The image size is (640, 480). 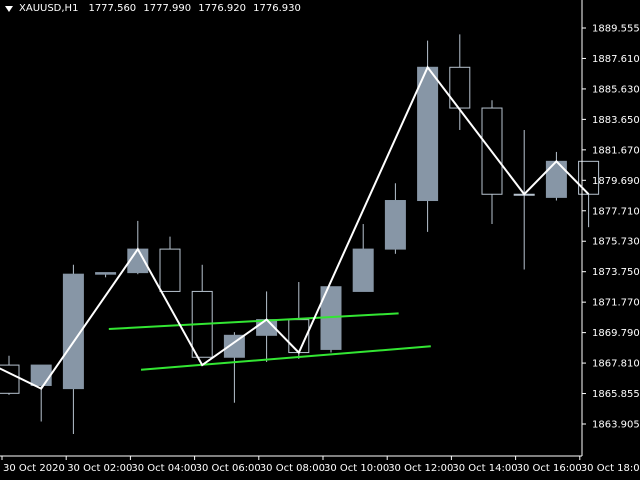 What do you see at coordinates (610, 468) in the screenshot?
I see `x-tick-label: 30 Oct 18:00` at bounding box center [610, 468].